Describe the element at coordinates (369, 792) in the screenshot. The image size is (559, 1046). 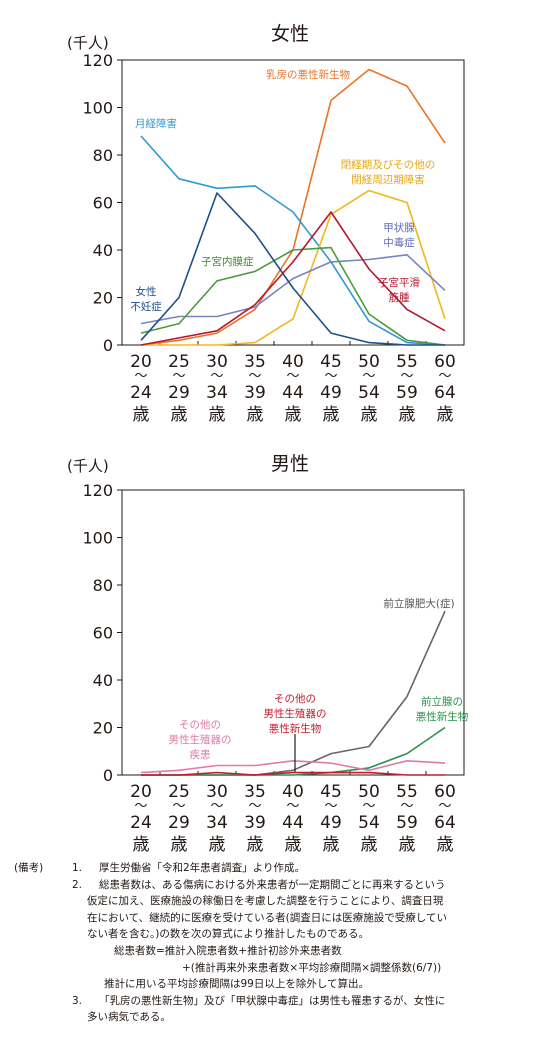
I see `x-tick-label: 50` at that location.